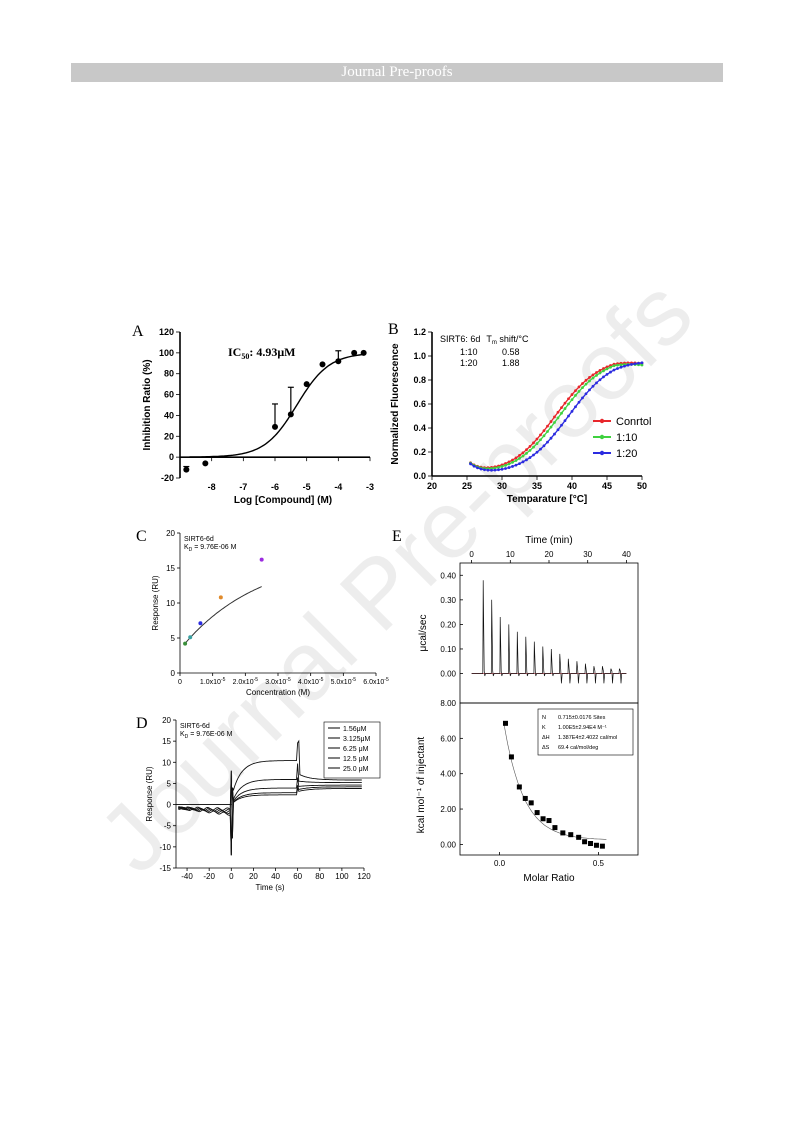 The width and height of the screenshot is (793, 1121). Describe the element at coordinates (419, 380) in the screenshot. I see `y-tick-label: 0.8` at that location.